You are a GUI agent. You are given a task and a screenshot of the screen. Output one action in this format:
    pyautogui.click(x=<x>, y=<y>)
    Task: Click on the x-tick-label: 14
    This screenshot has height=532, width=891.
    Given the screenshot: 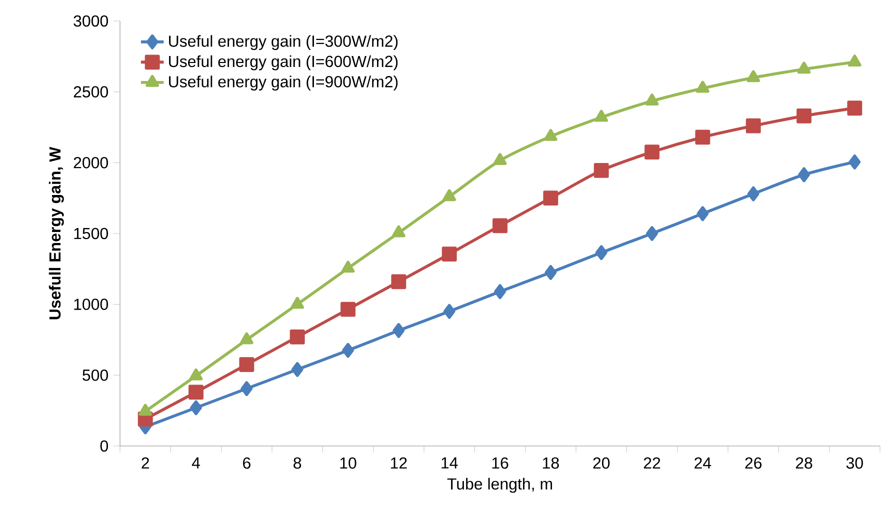 What is the action you would take?
    pyautogui.click(x=450, y=462)
    